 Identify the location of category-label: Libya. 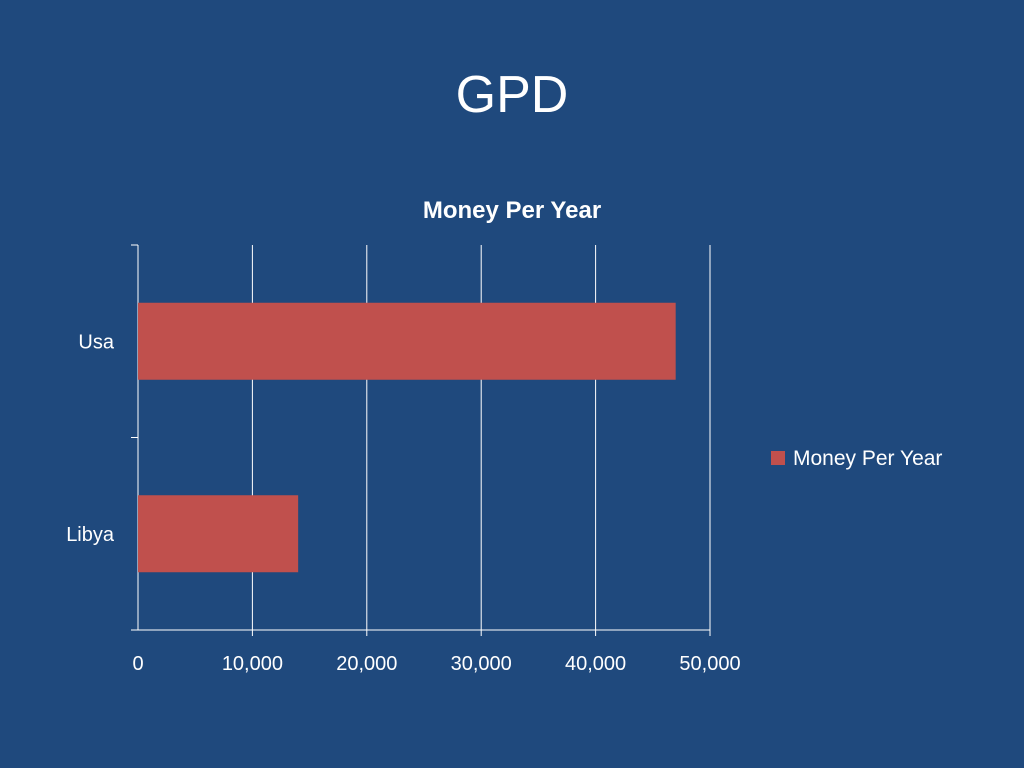
(90, 535).